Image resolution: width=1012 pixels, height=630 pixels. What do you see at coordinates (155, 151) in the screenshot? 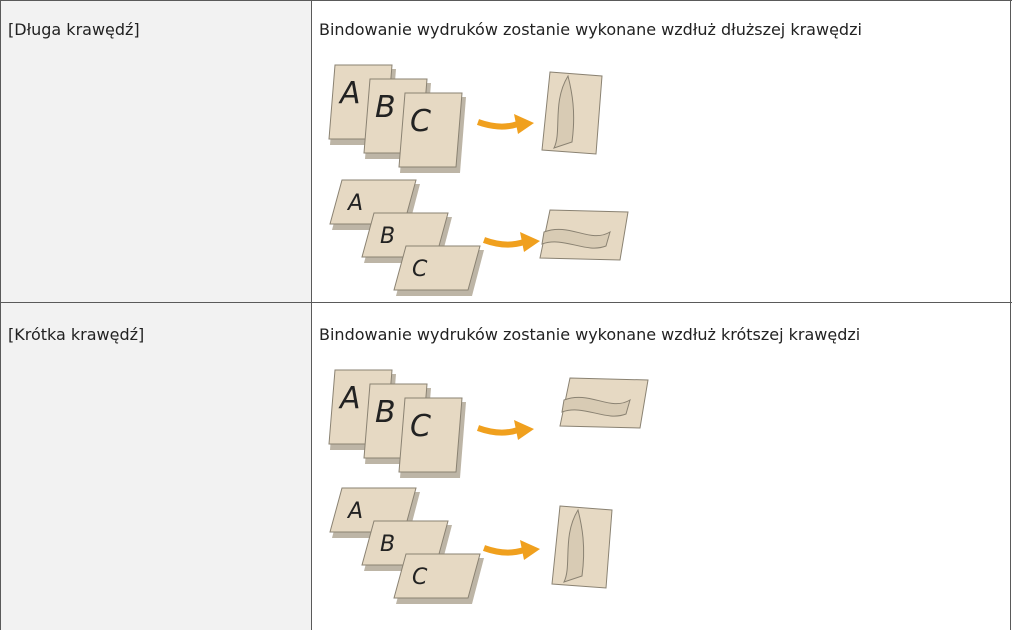
I see `row-label-cell: [Długa krawędź]` at bounding box center [155, 151].